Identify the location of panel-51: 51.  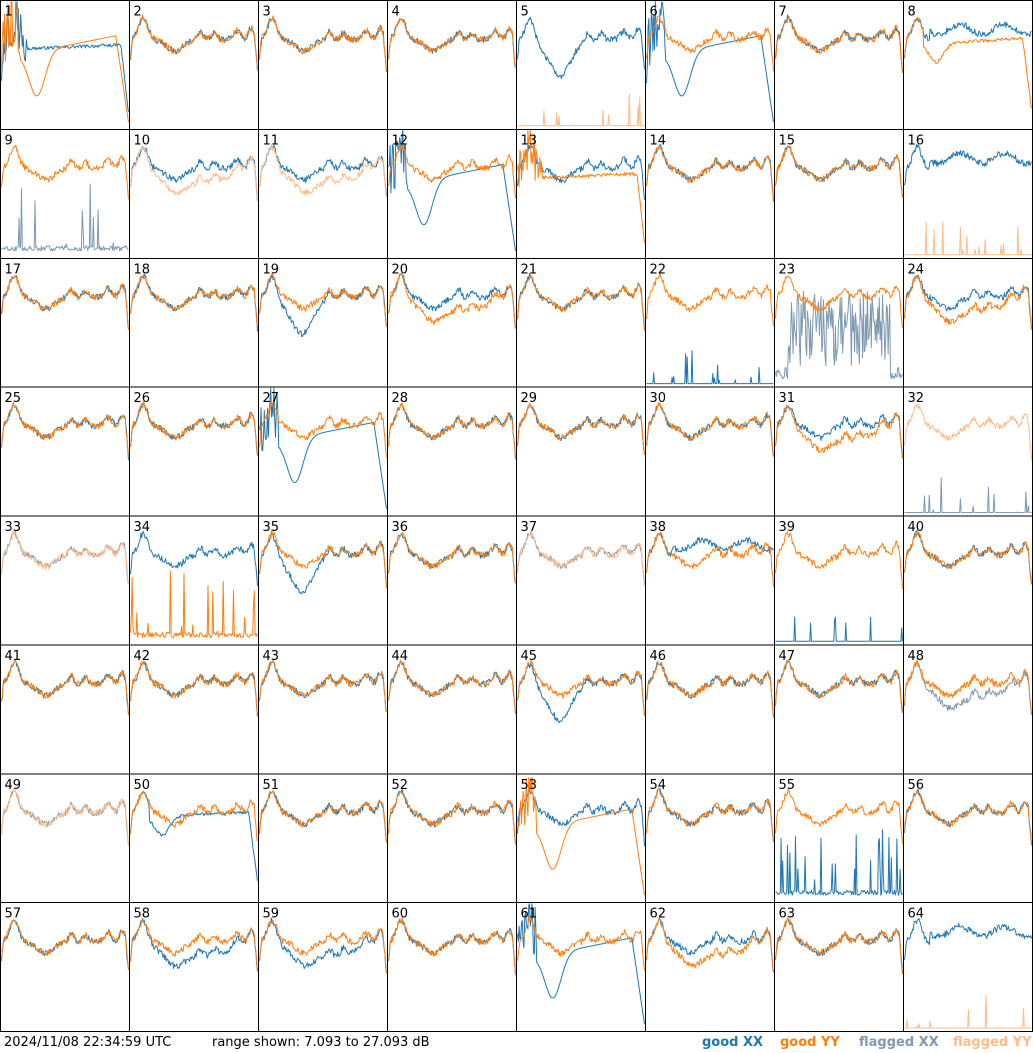
(323, 838).